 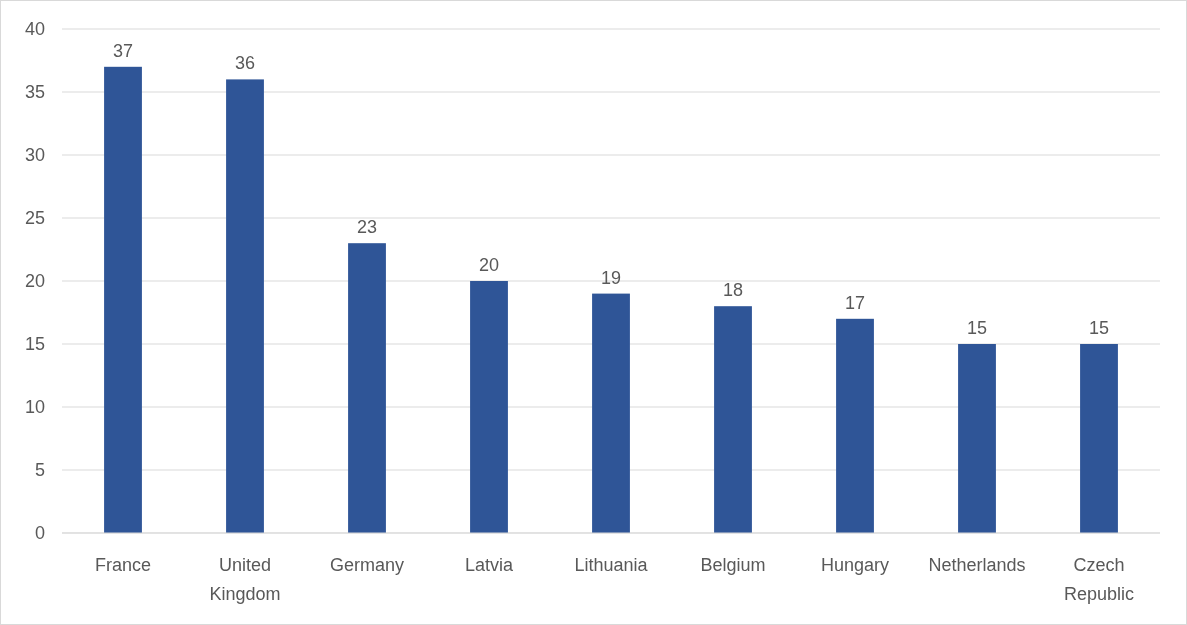 I want to click on y-tick-label: 20, so click(x=34, y=281).